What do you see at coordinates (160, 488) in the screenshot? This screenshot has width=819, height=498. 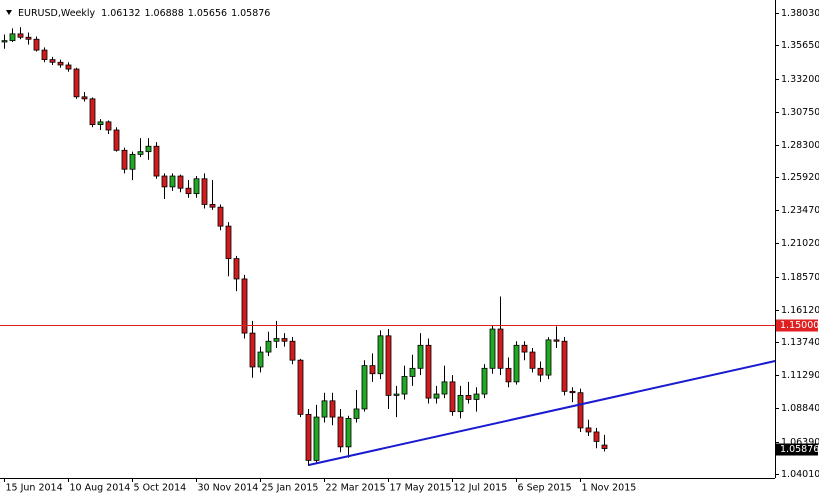 I see `x-tick-label: 5 Oct 2014` at bounding box center [160, 488].